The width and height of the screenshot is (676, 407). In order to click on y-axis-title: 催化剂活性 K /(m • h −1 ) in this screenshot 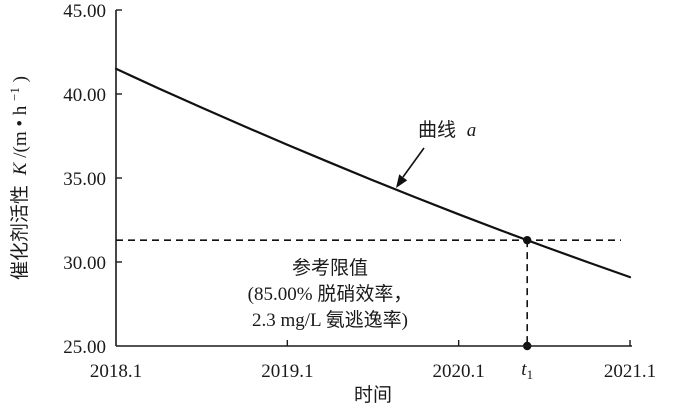, I will do `click(17, 178)`.